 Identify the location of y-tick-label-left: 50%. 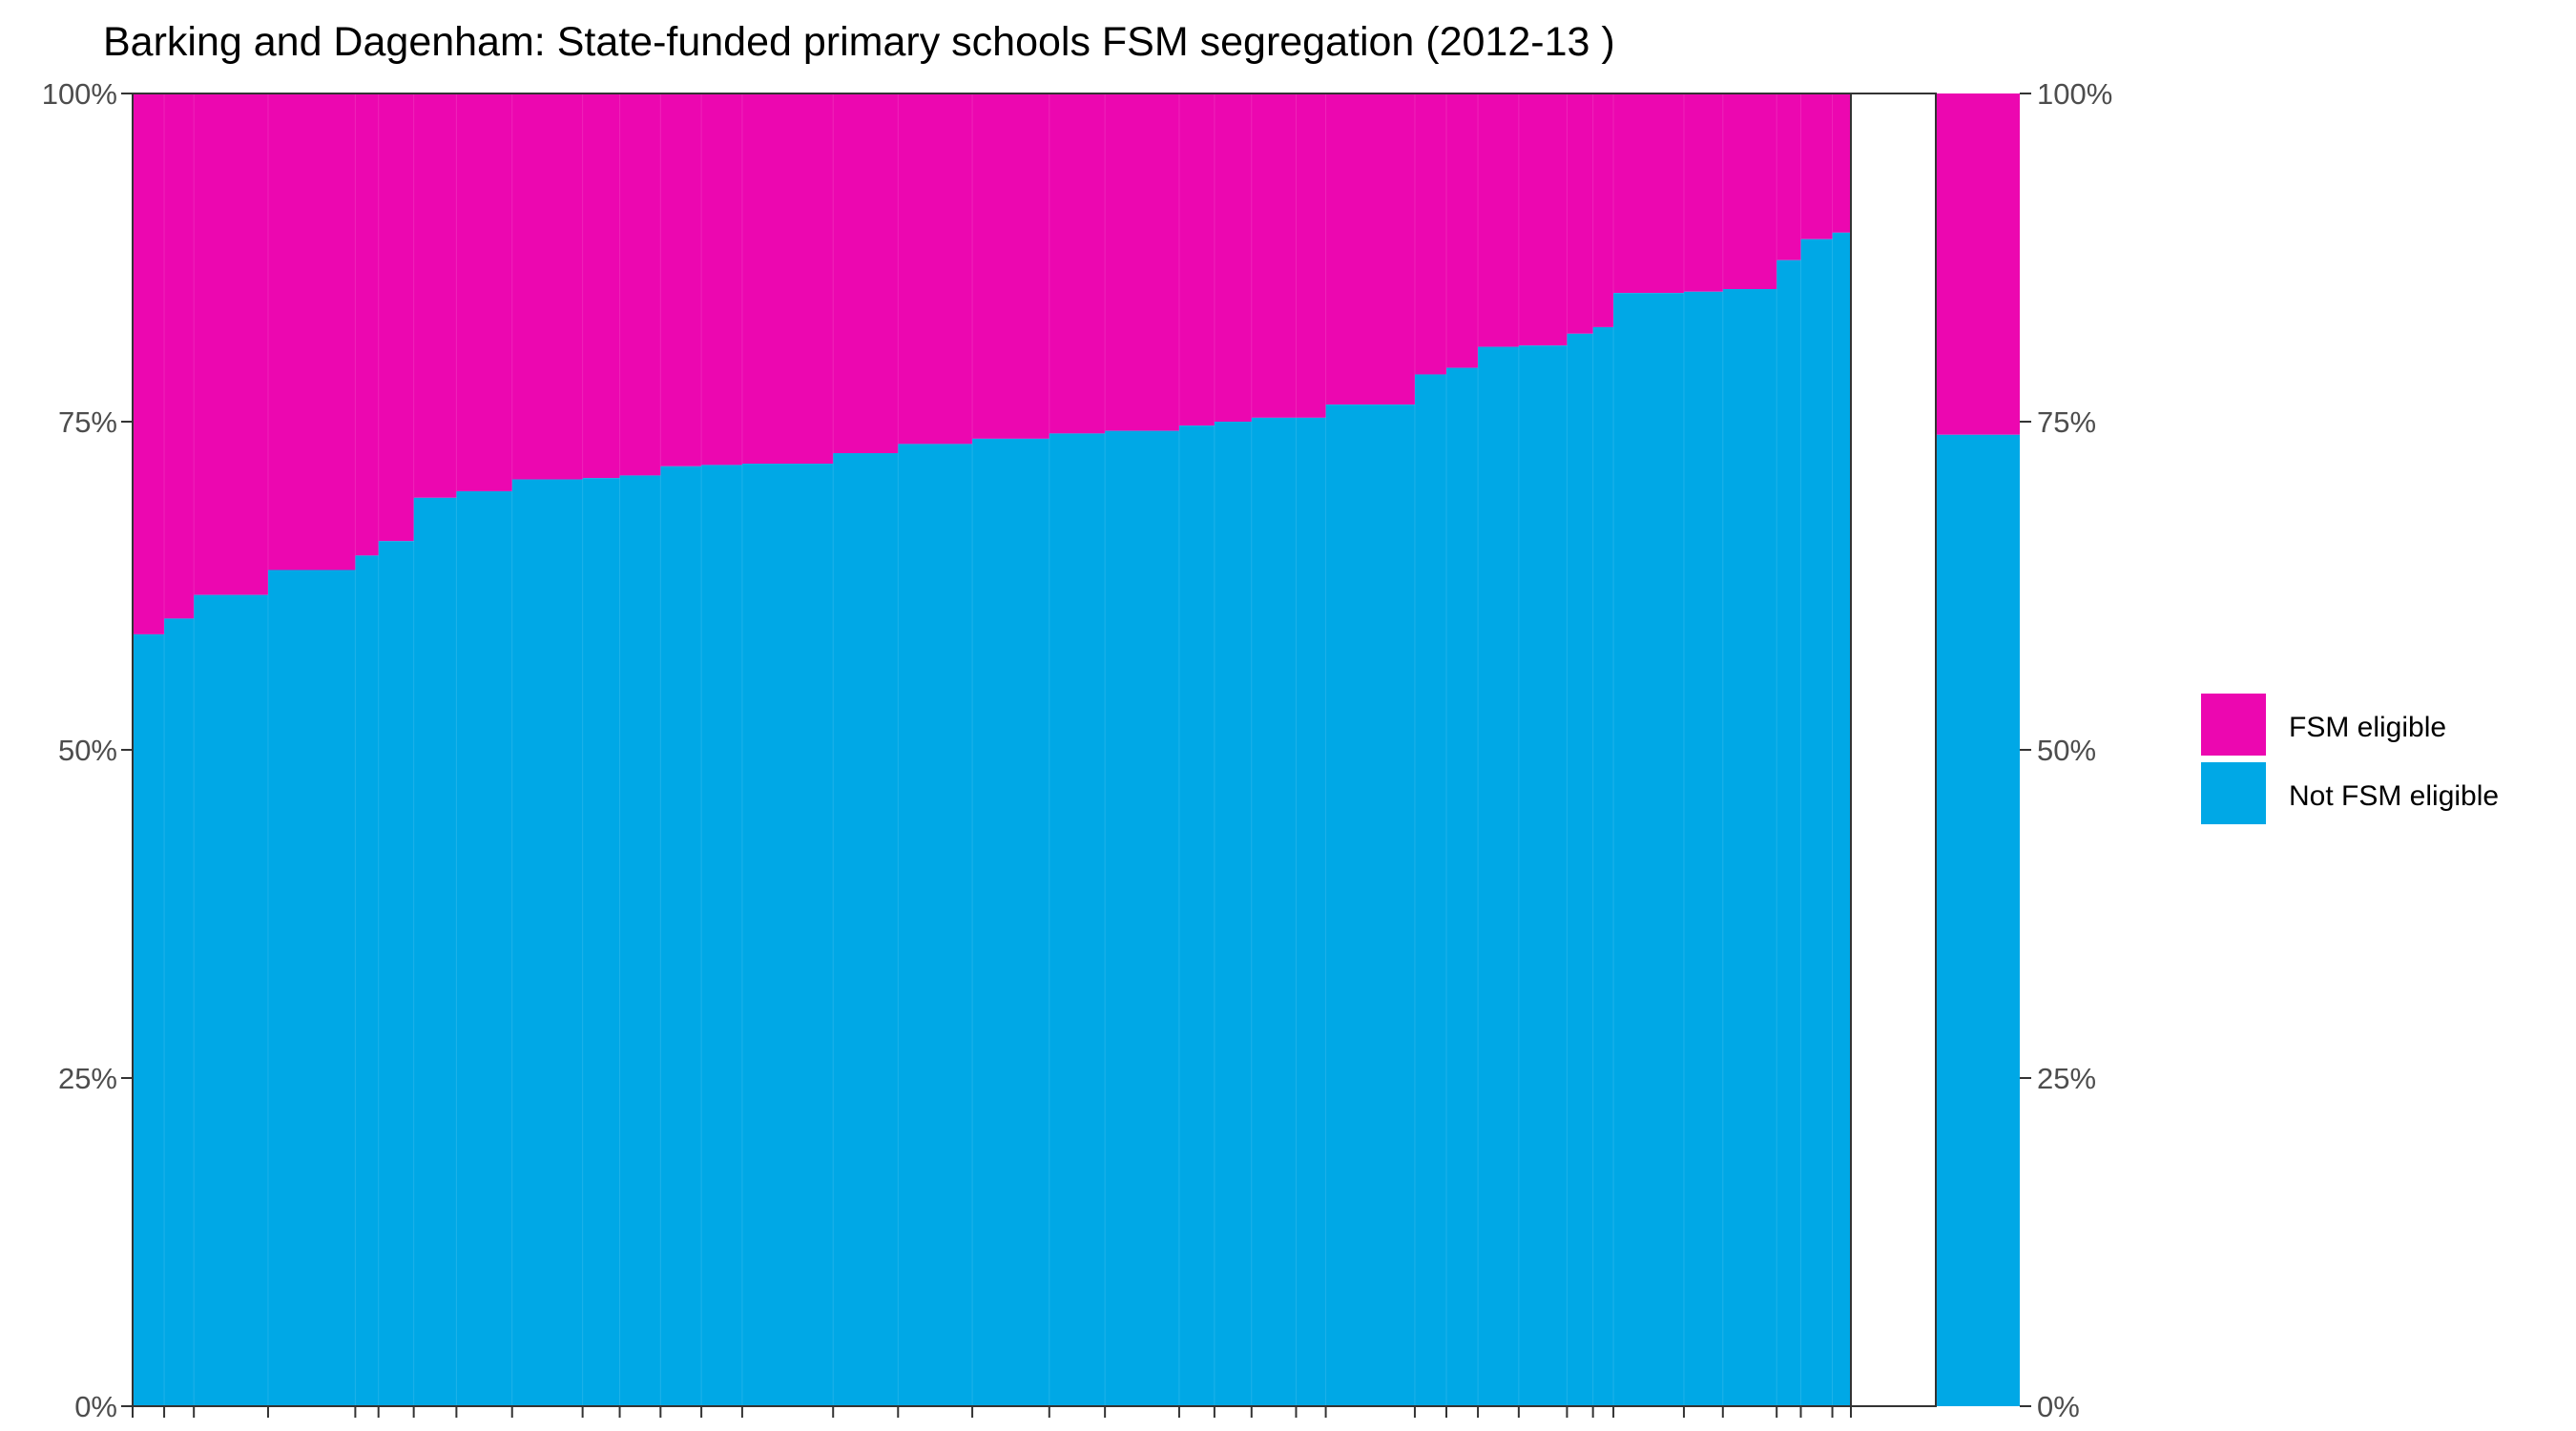
(87, 750).